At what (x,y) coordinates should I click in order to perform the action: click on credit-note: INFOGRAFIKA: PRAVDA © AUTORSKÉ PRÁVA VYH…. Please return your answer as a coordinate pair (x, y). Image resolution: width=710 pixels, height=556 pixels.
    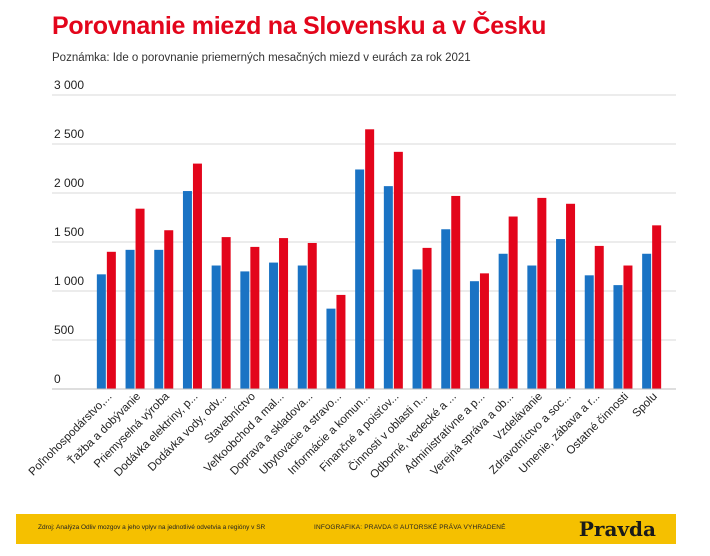
    Looking at the image, I should click on (410, 527).